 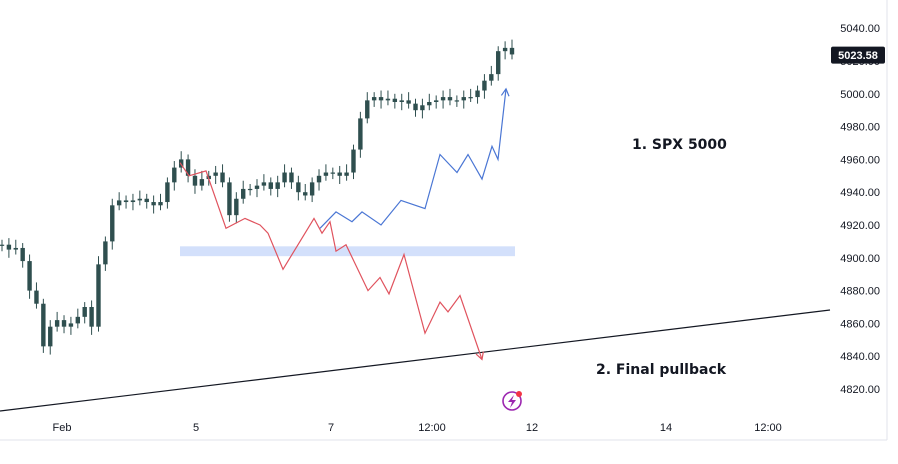 I want to click on last-price-badge: 5023.58, so click(x=858, y=55).